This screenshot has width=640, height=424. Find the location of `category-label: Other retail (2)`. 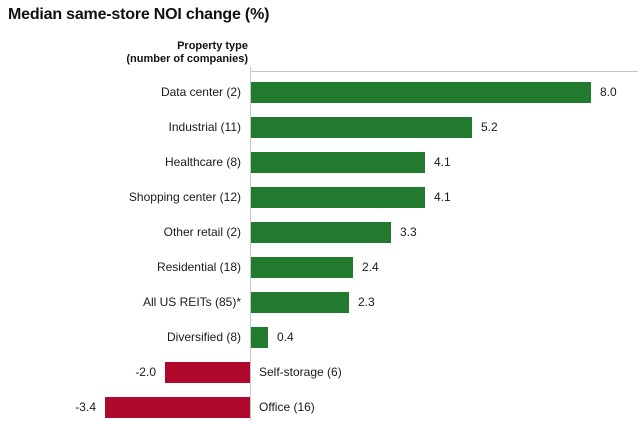

category-label: Other retail (2) is located at coordinates (202, 232).